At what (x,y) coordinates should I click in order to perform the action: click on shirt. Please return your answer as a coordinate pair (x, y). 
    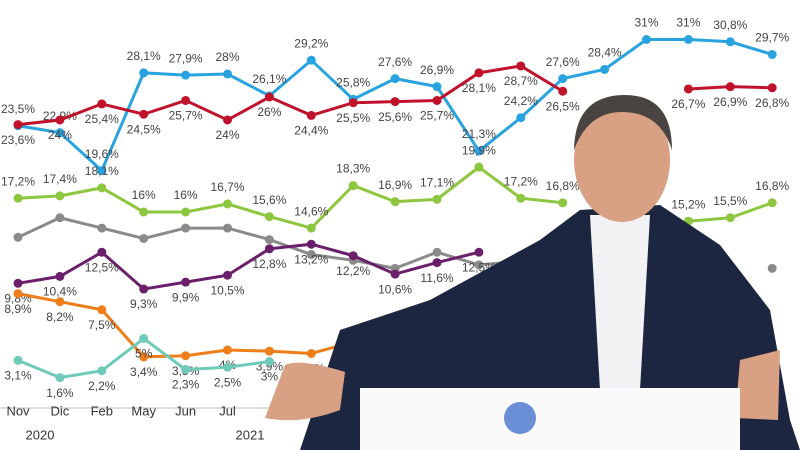
    Looking at the image, I should click on (620, 302).